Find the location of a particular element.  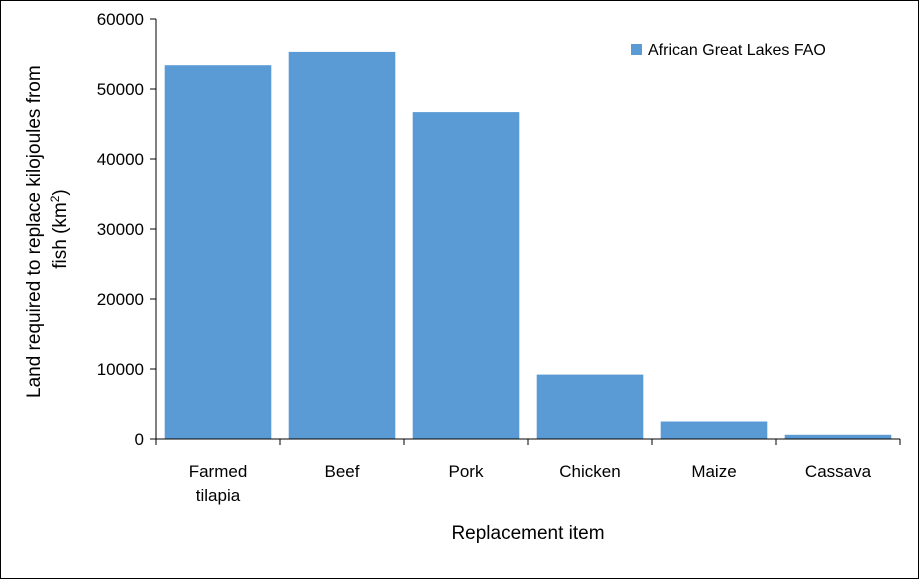

legend-label: African Great Lakes FAO is located at coordinates (737, 50).